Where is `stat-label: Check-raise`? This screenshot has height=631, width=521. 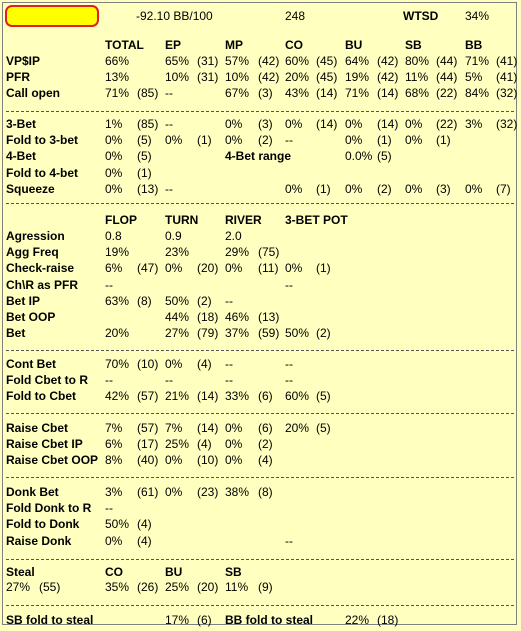 stat-label: Check-raise is located at coordinates (40, 268).